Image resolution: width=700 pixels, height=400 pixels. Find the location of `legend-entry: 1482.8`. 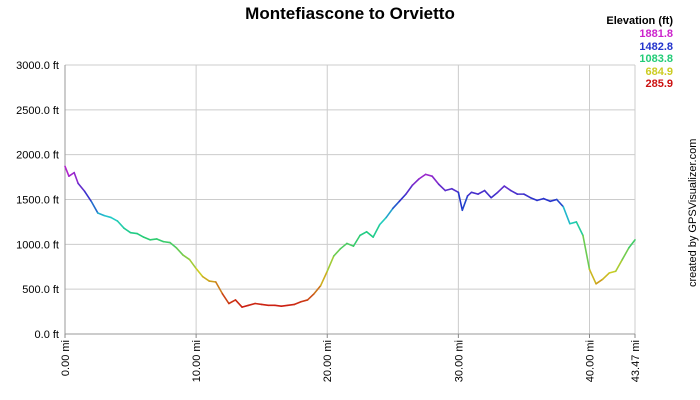

legend-entry: 1482.8 is located at coordinates (656, 46).